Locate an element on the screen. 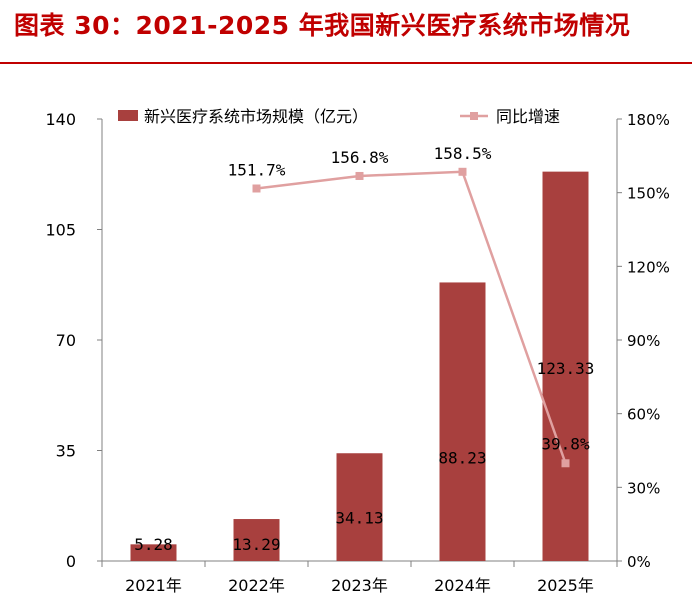 The image size is (692, 605). x-tick-label: 2021年 is located at coordinates (153, 585).